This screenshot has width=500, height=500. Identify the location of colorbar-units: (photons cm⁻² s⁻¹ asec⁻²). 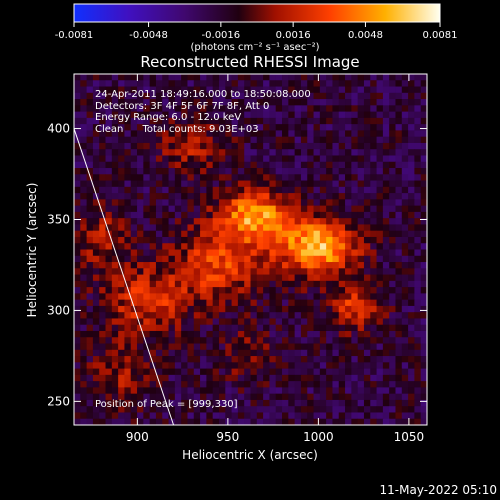
(254, 47).